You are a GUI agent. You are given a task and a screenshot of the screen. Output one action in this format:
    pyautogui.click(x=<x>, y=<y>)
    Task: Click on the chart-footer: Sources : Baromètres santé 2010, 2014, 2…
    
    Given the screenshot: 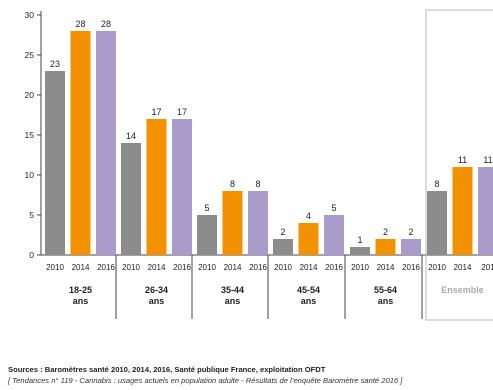 What is the action you would take?
    pyautogui.click(x=250, y=375)
    